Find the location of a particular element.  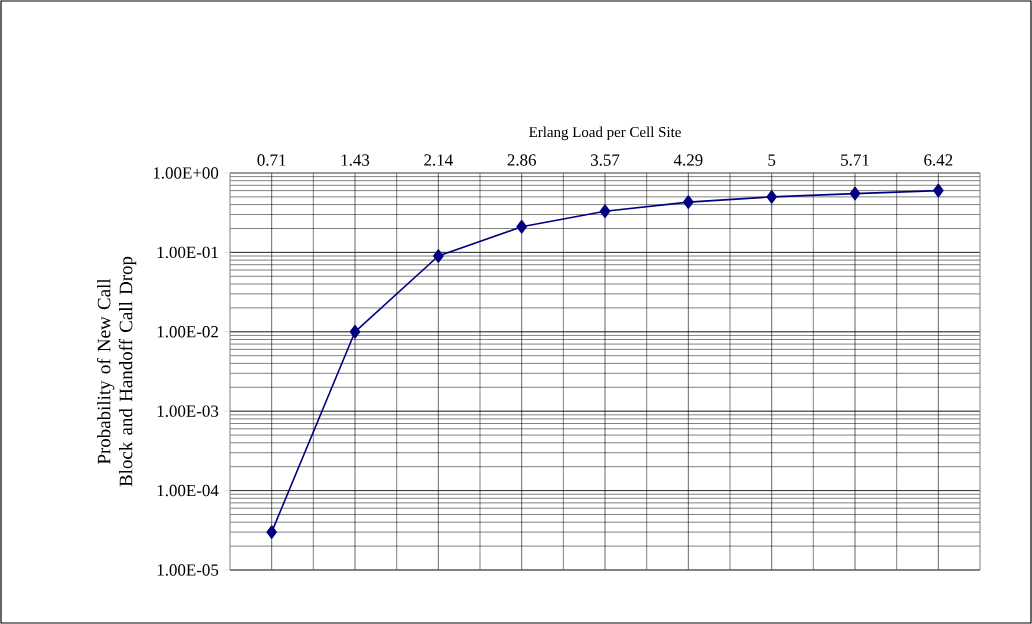

x-tick-label: 4.29 is located at coordinates (688, 160).